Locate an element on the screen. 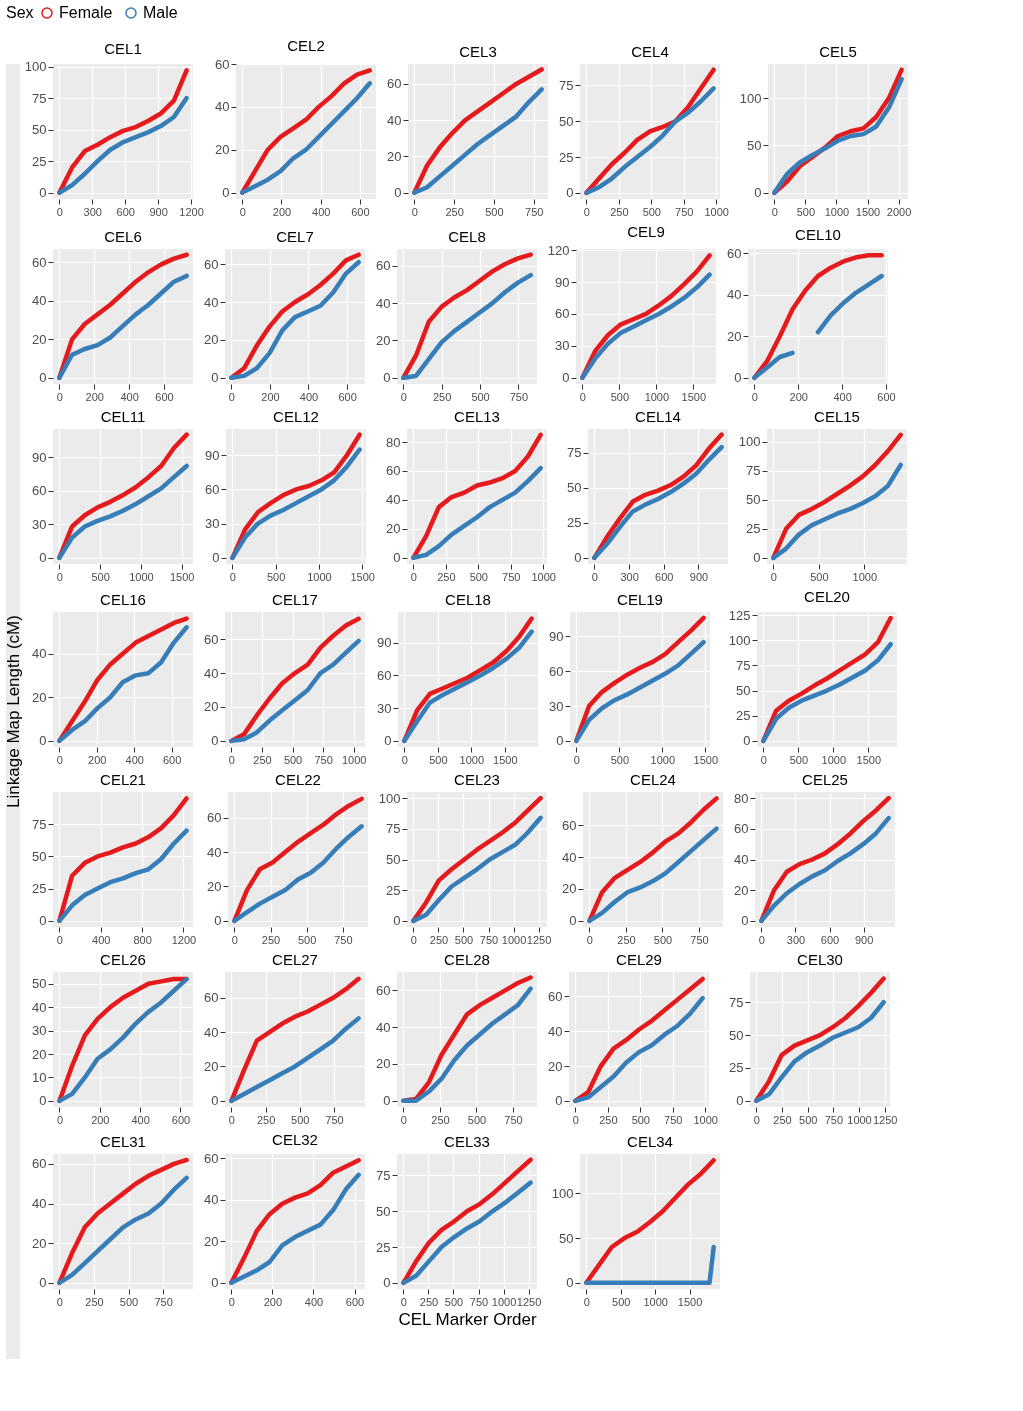  x-tick-label: 900 is located at coordinates (699, 576).